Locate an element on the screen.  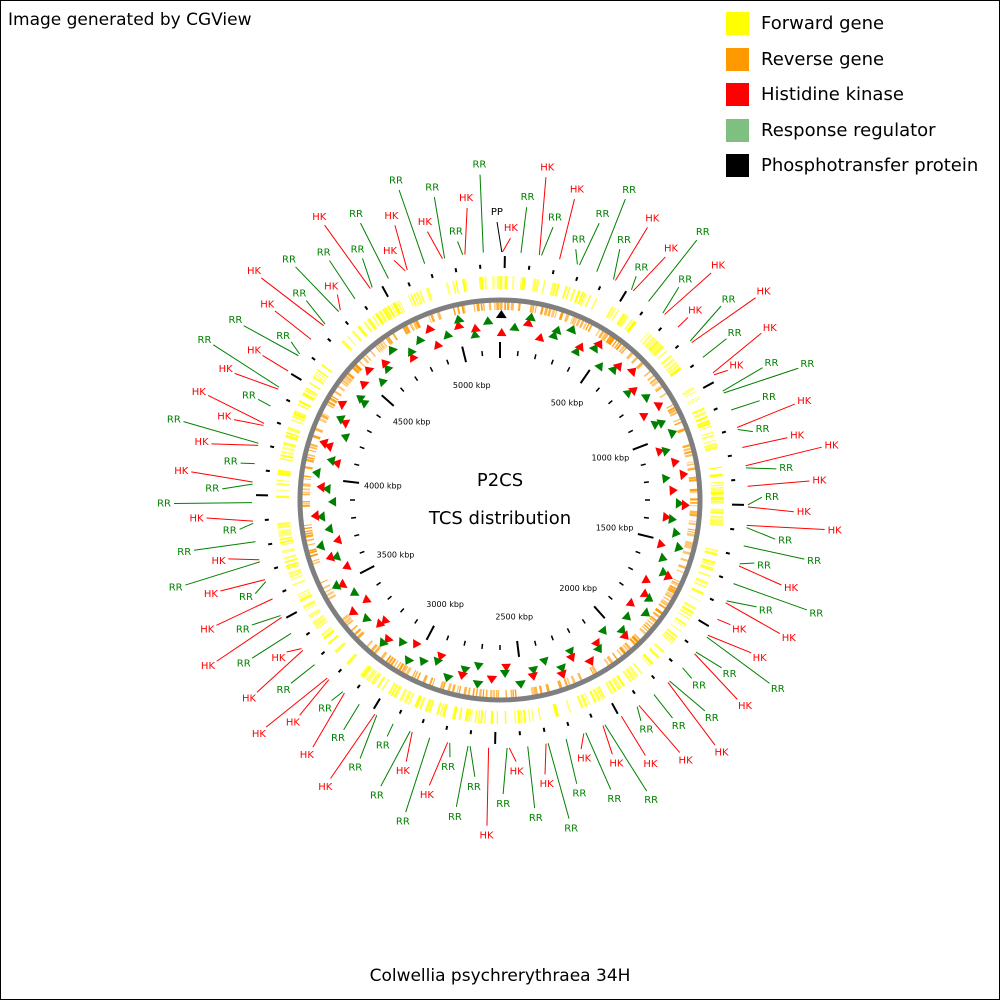
legend-label-histidine-kinase: Histidine kinase is located at coordinates (832, 95).